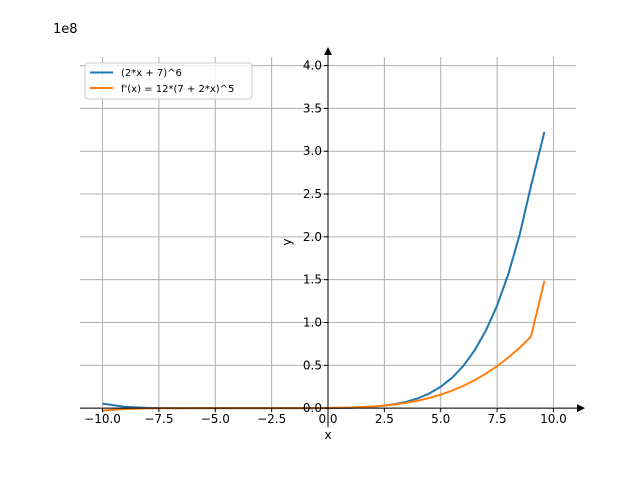 The width and height of the screenshot is (640, 485). What do you see at coordinates (312, 151) in the screenshot?
I see `y-tick-label-6: 3.0` at bounding box center [312, 151].